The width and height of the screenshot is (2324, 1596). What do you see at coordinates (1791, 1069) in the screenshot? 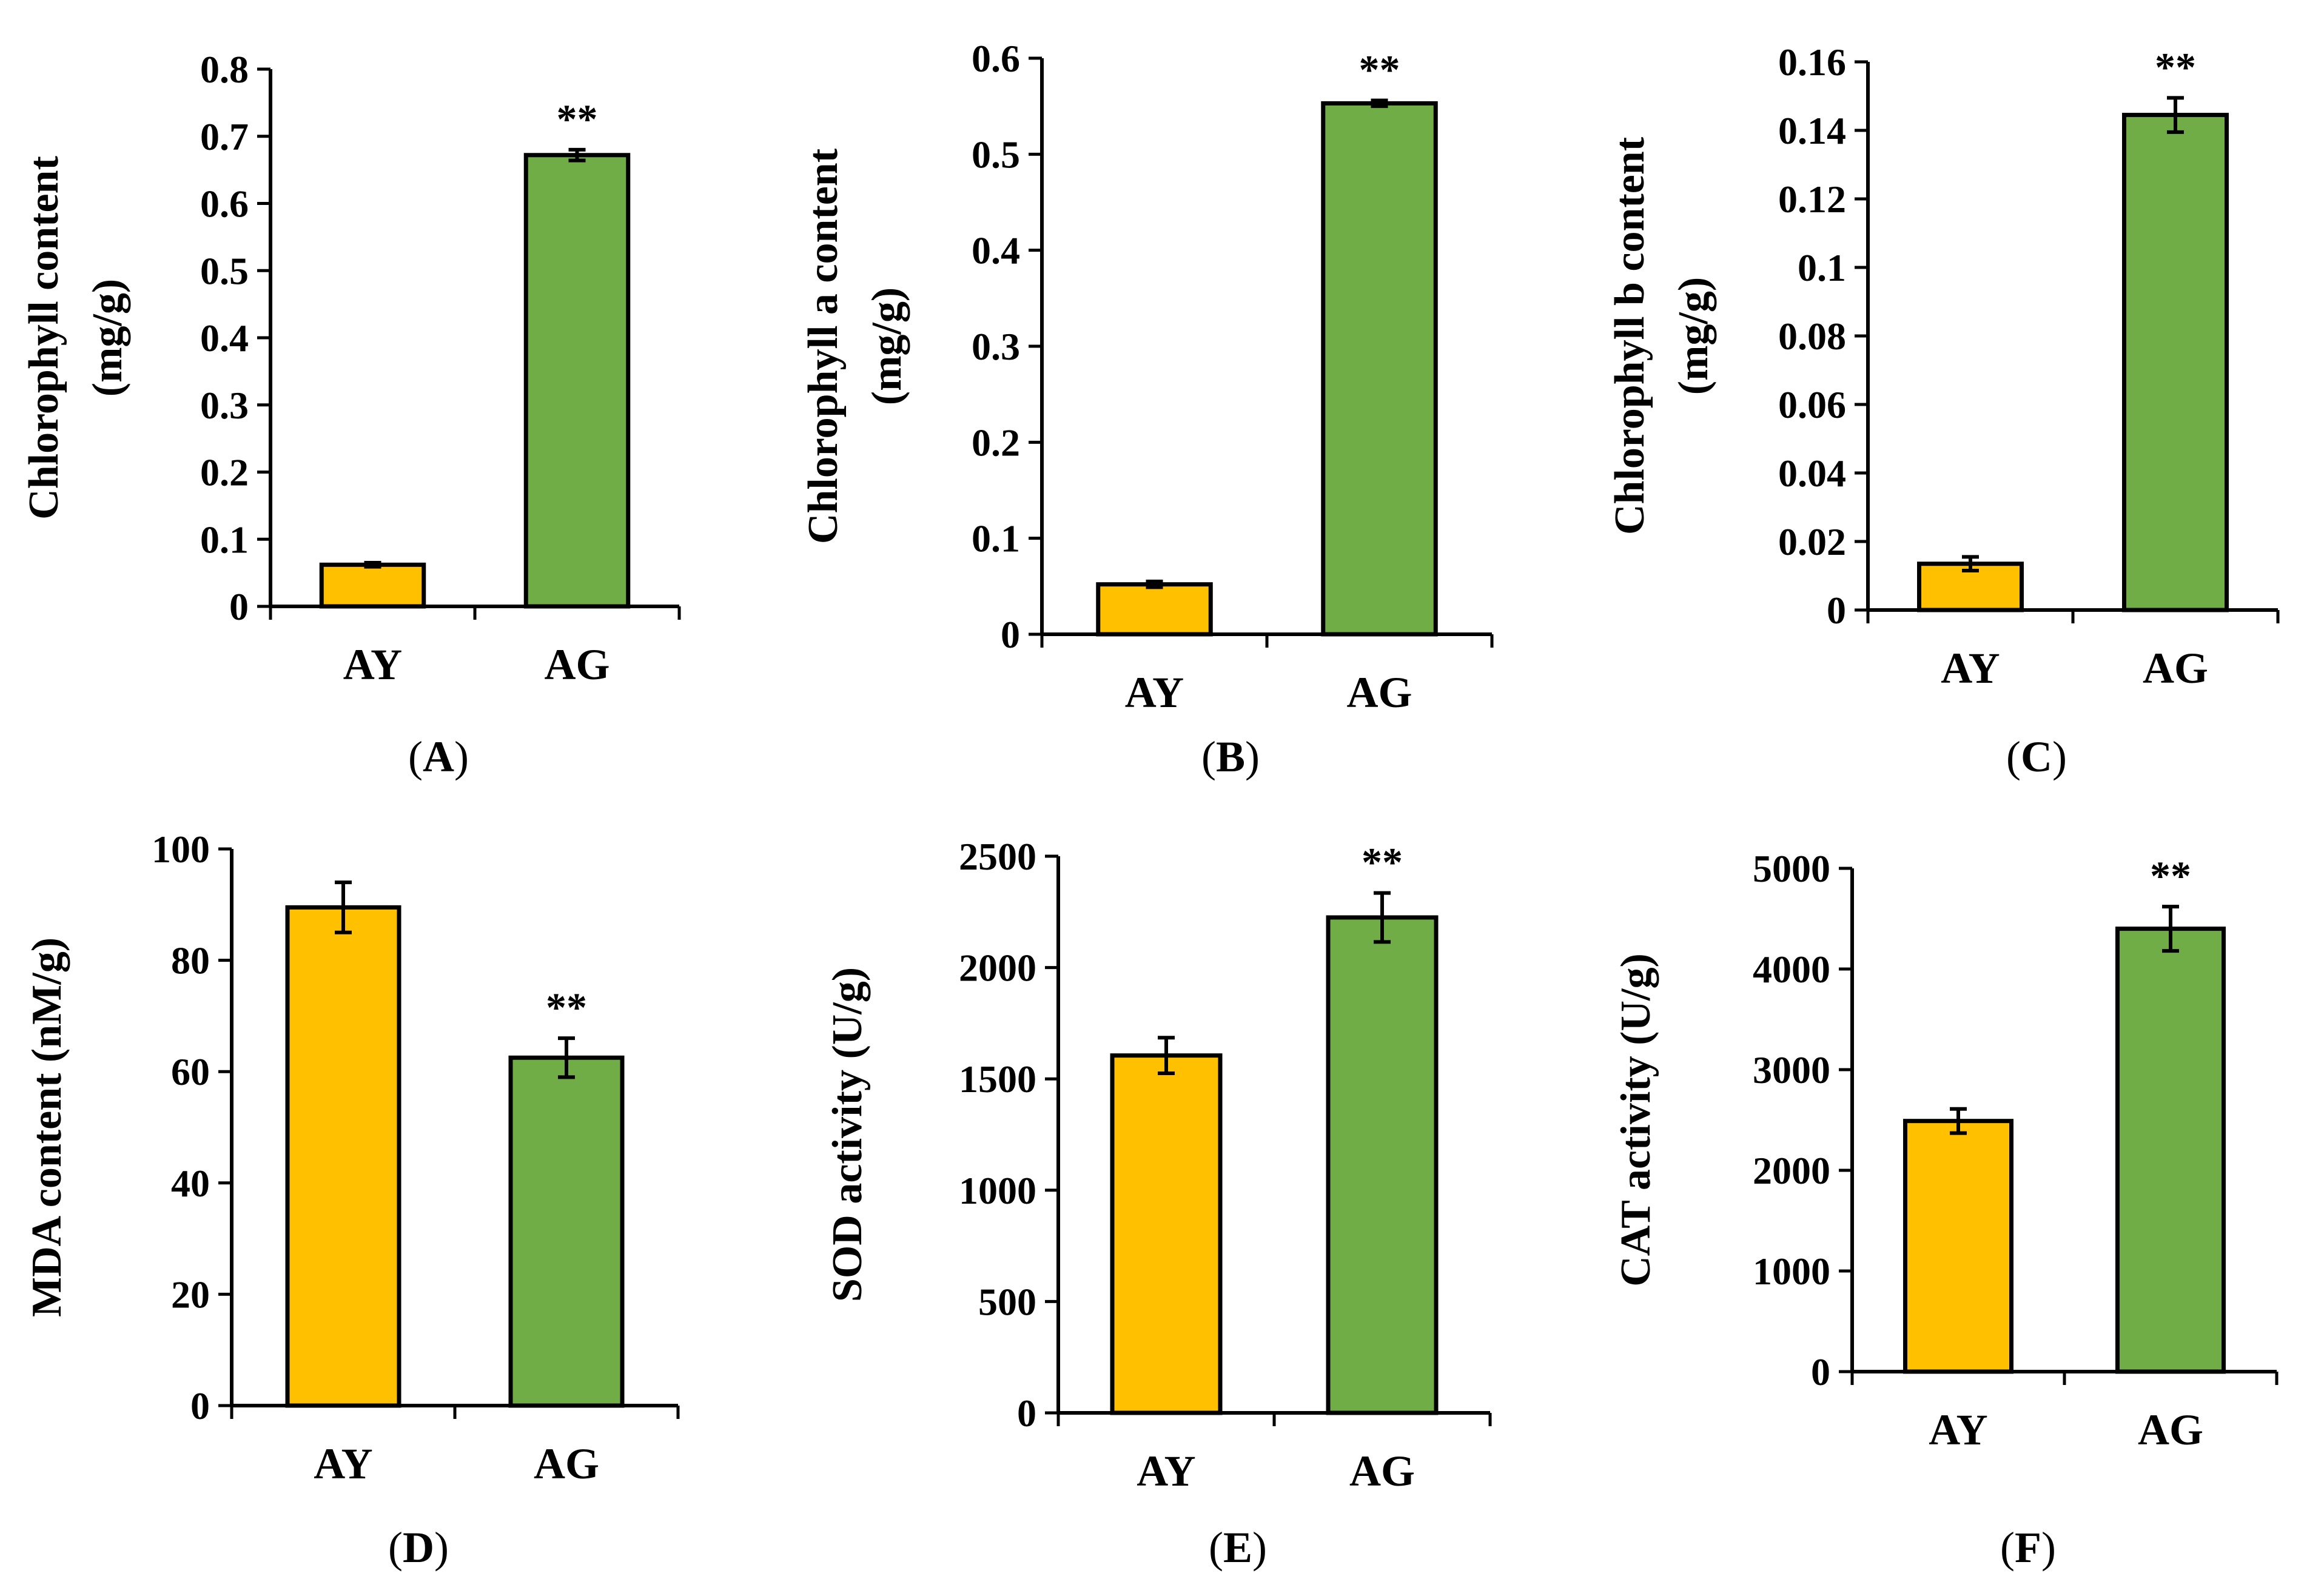
I see `y-tick-label: 3000` at bounding box center [1791, 1069].